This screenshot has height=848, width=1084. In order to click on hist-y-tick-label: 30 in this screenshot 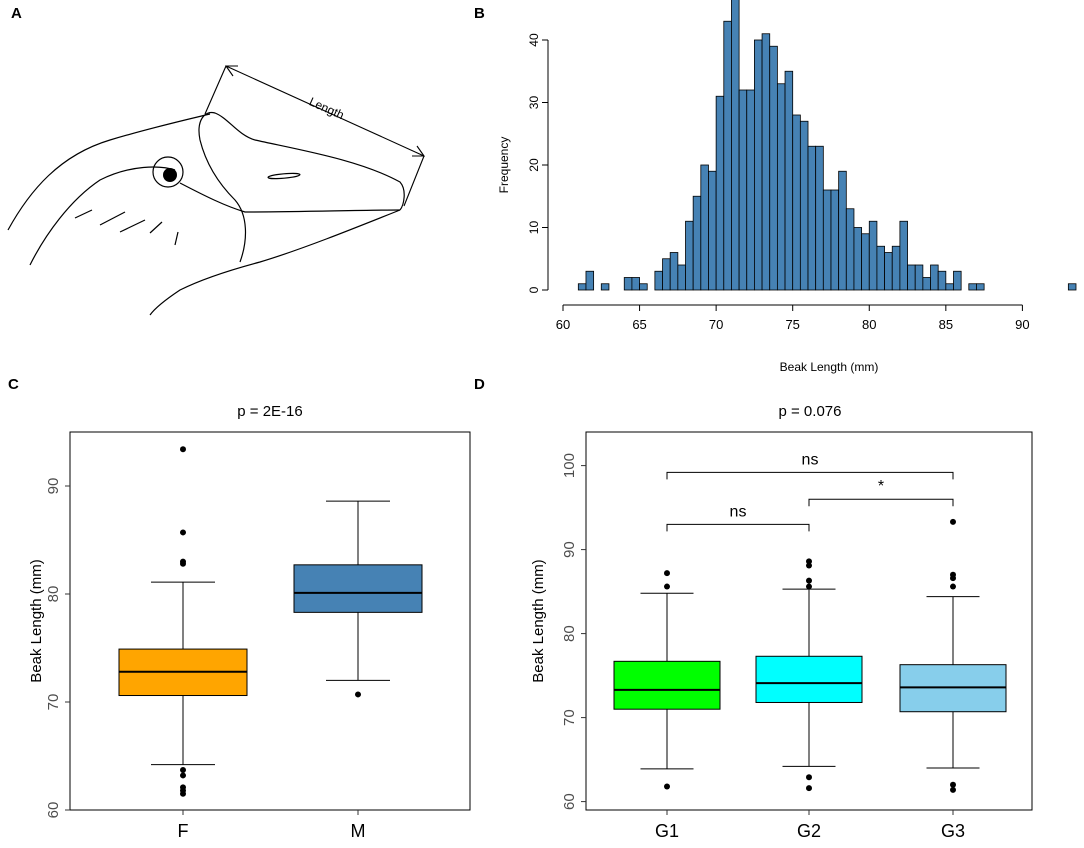, I will do `click(534, 103)`.